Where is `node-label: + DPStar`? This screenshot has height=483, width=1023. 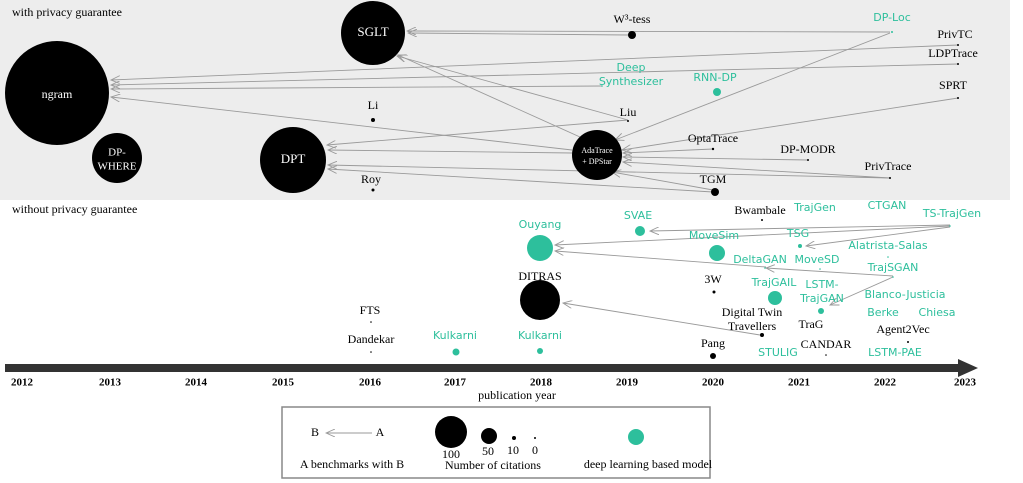 node-label: + DPStar is located at coordinates (597, 161).